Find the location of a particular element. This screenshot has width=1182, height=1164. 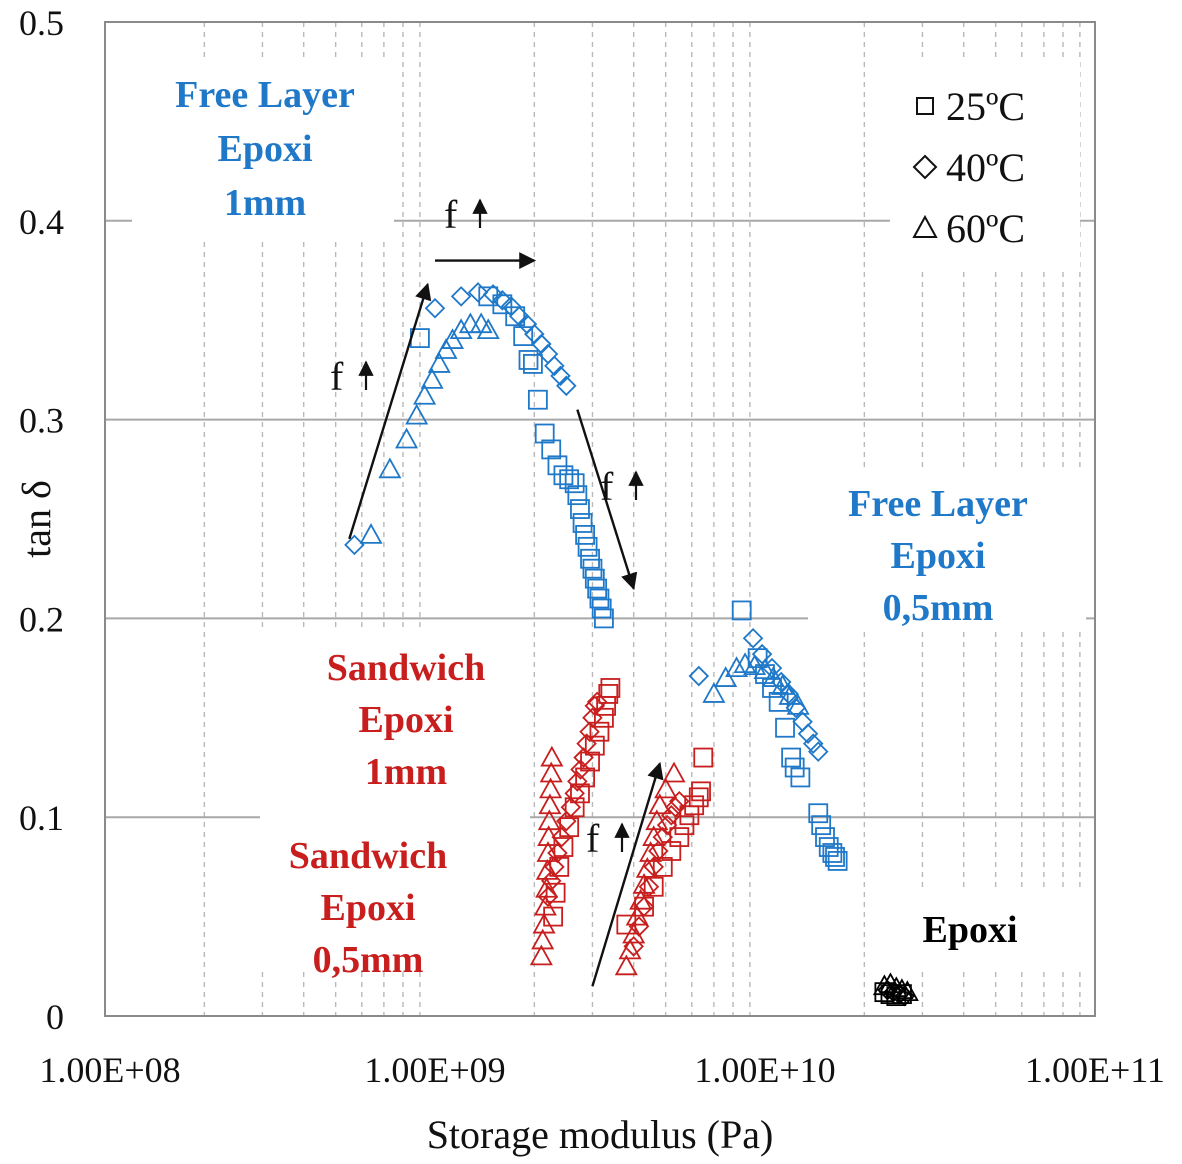

x-tick-label: 1.00E+09 is located at coordinates (434, 1070).